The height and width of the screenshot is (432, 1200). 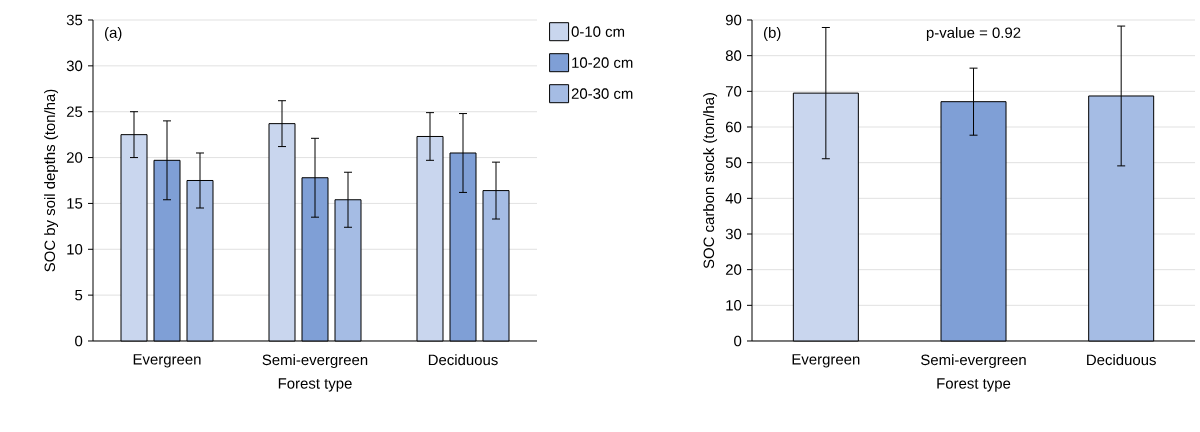 What do you see at coordinates (74, 111) in the screenshot?
I see `y-tick-label: 25` at bounding box center [74, 111].